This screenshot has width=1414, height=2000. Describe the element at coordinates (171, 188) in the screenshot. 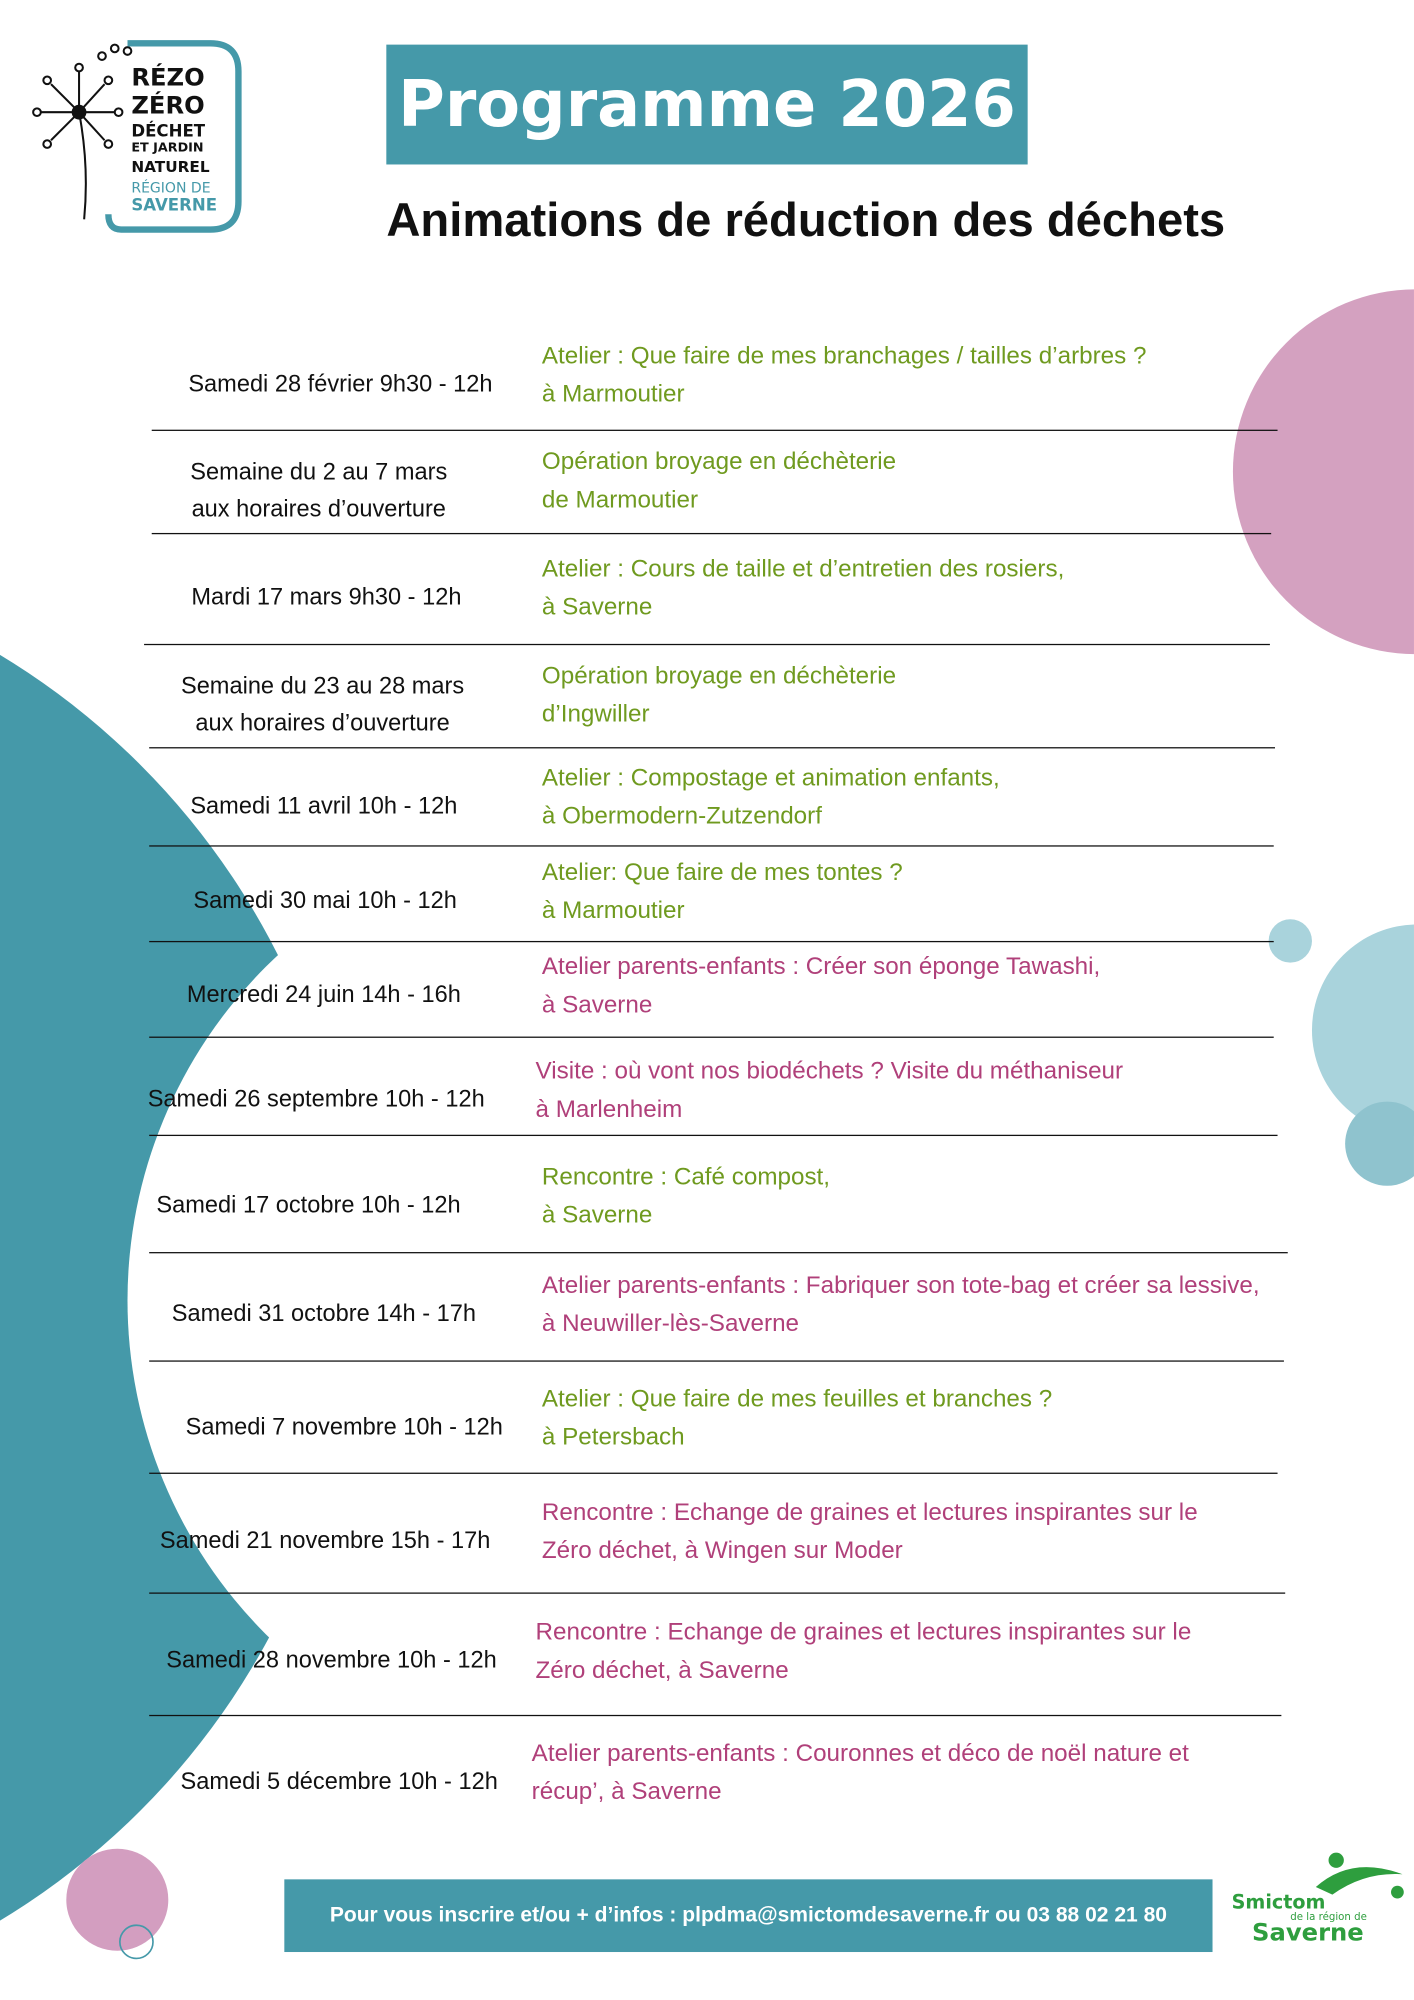

I see `logo-text: RÉGION DE` at that location.